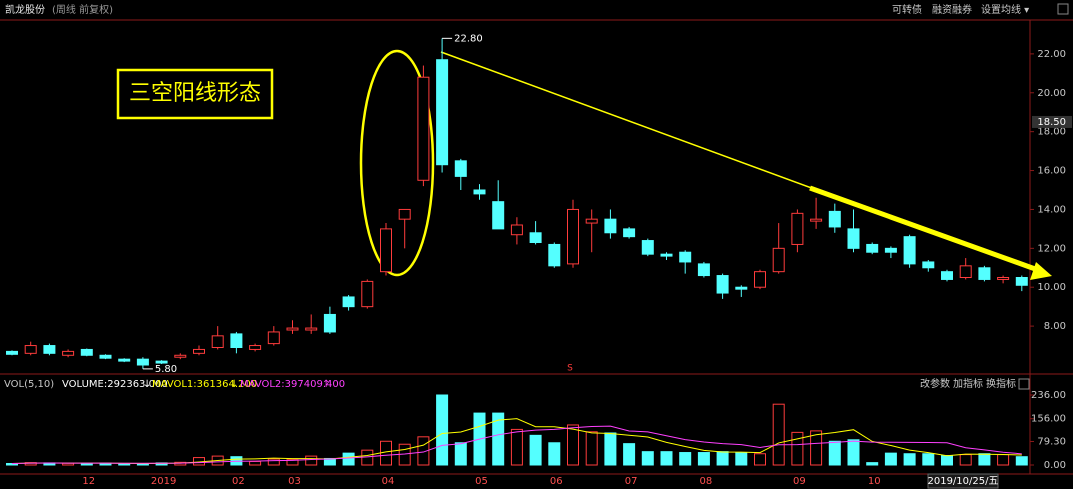 Image resolution: width=1073 pixels, height=489 pixels. What do you see at coordinates (1051, 441) in the screenshot?
I see `volume-y-tick-label: 79.30` at bounding box center [1051, 441].